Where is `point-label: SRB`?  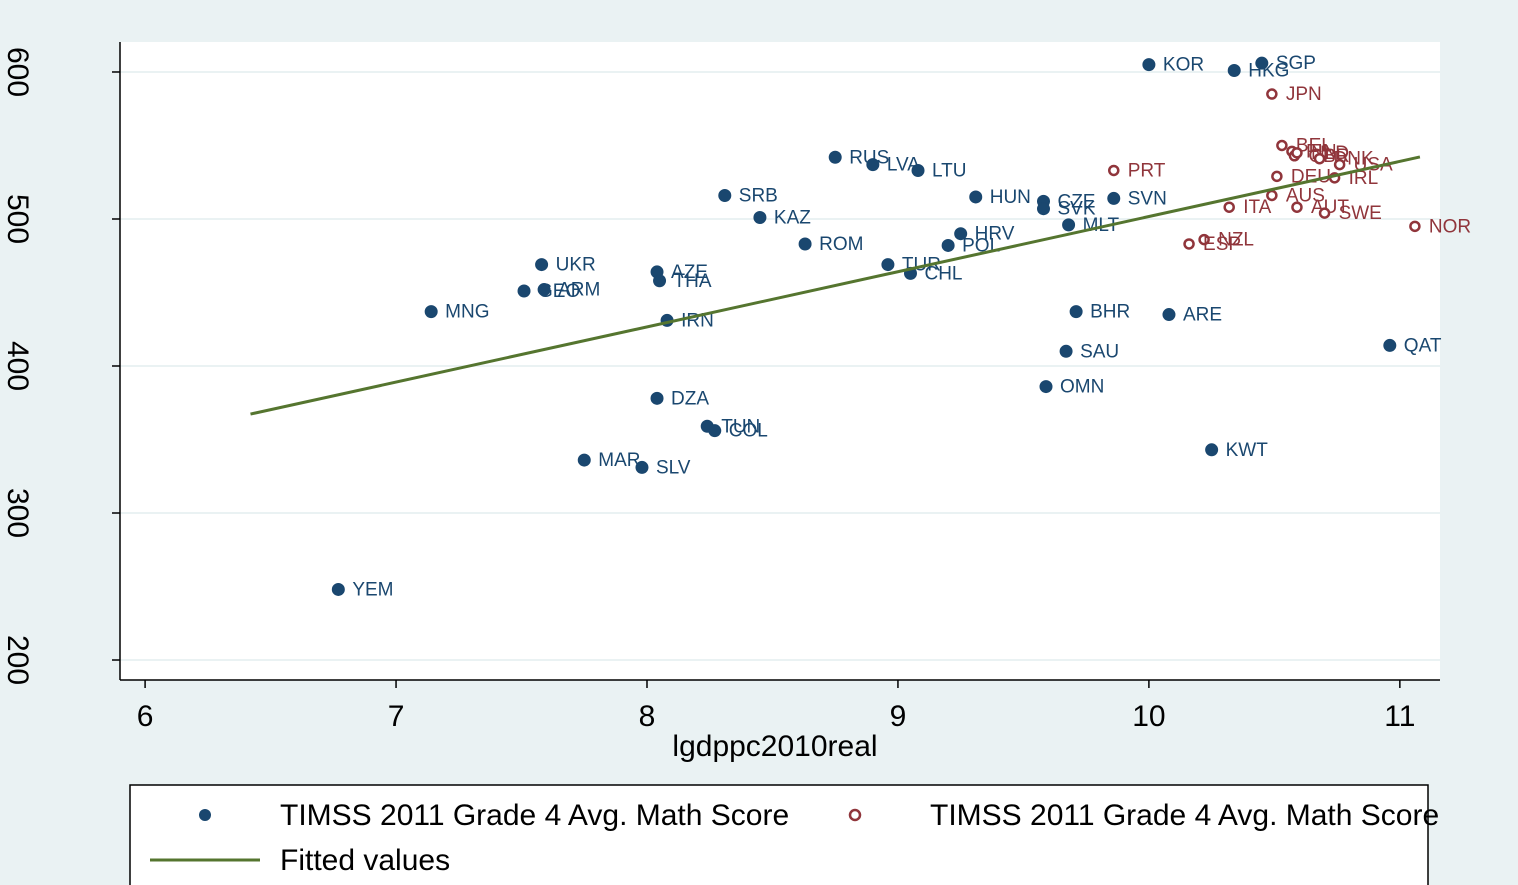
point-label: SRB is located at coordinates (758, 195).